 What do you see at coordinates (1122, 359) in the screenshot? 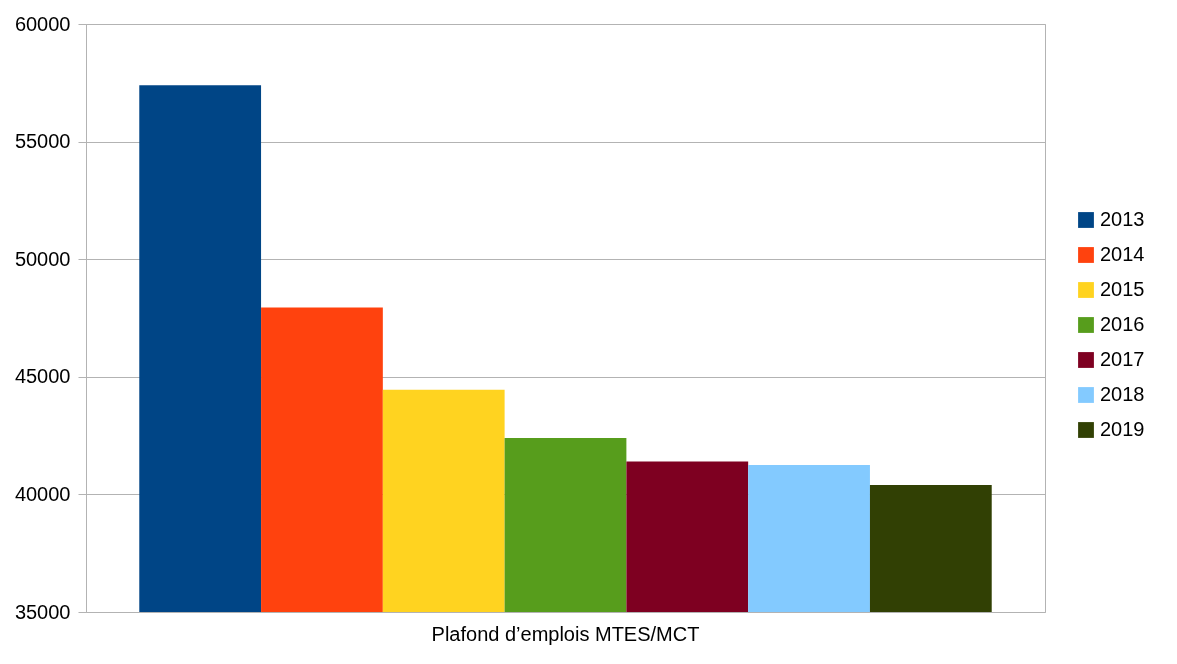
I see `legend-label: 2017` at bounding box center [1122, 359].